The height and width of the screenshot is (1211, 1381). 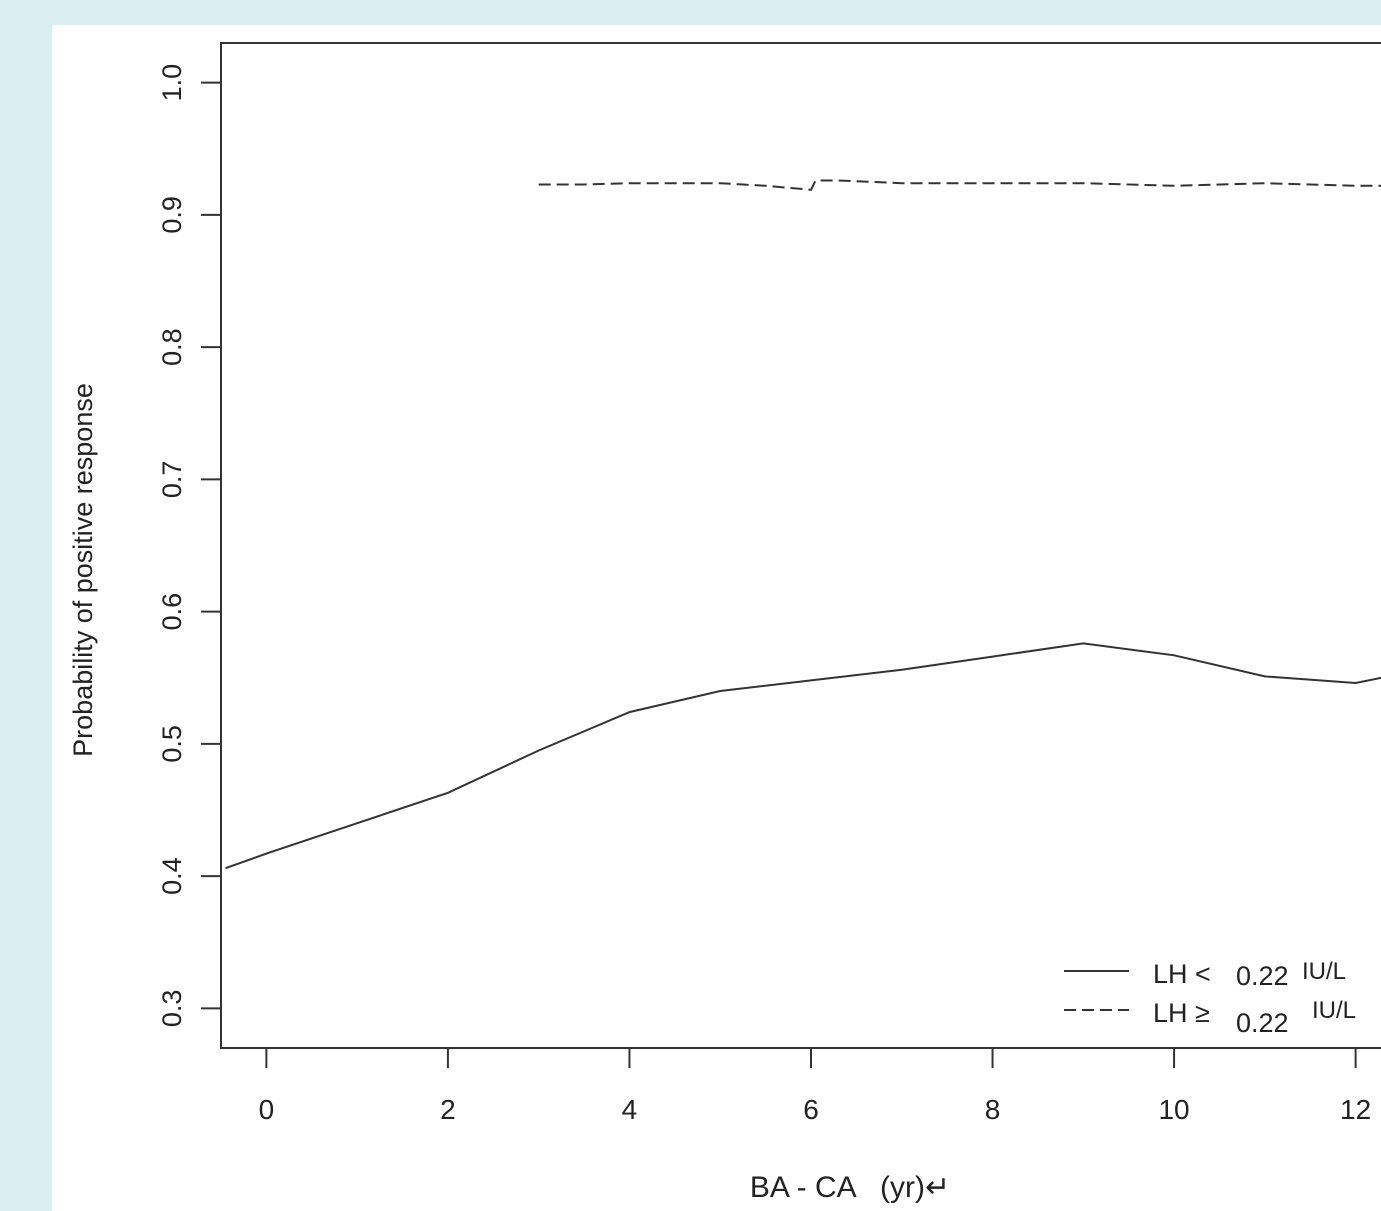 What do you see at coordinates (172, 744) in the screenshot?
I see `y-tick-label: 0.5` at bounding box center [172, 744].